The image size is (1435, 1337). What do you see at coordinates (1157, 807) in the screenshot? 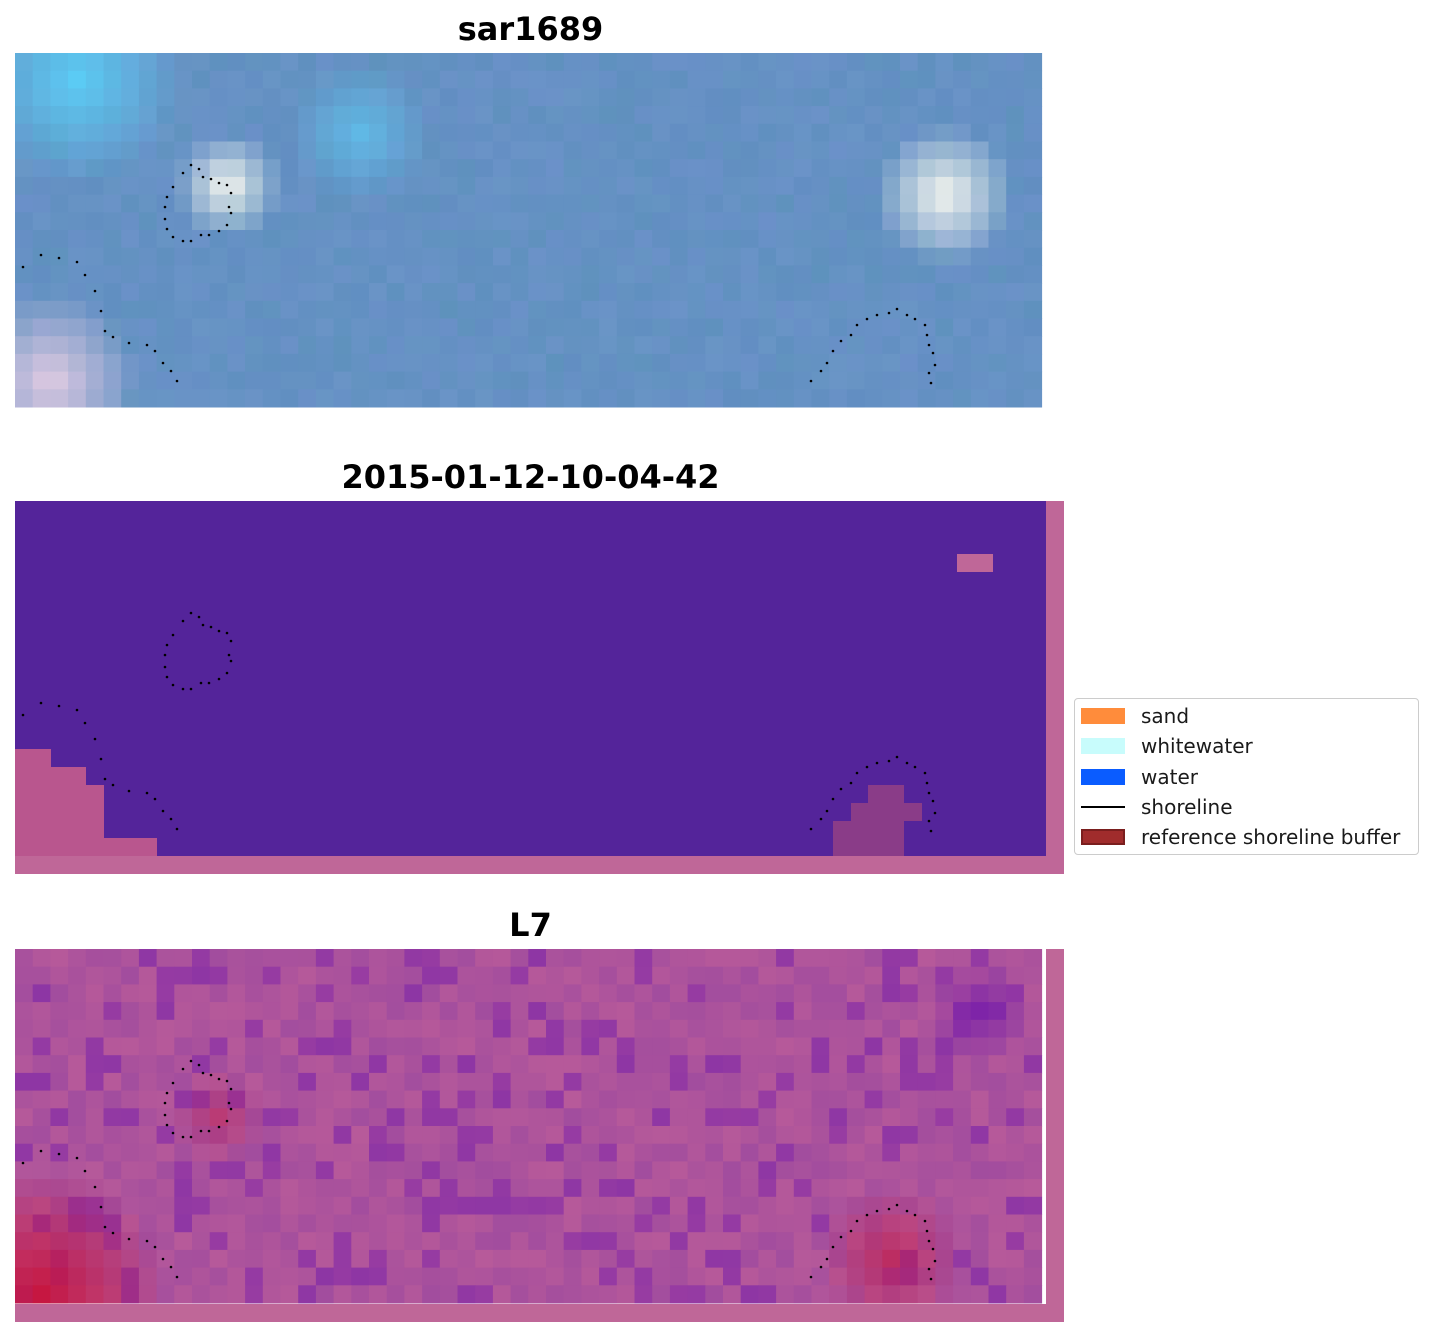
I see `legend-item-shoreline: shoreline` at bounding box center [1157, 807].